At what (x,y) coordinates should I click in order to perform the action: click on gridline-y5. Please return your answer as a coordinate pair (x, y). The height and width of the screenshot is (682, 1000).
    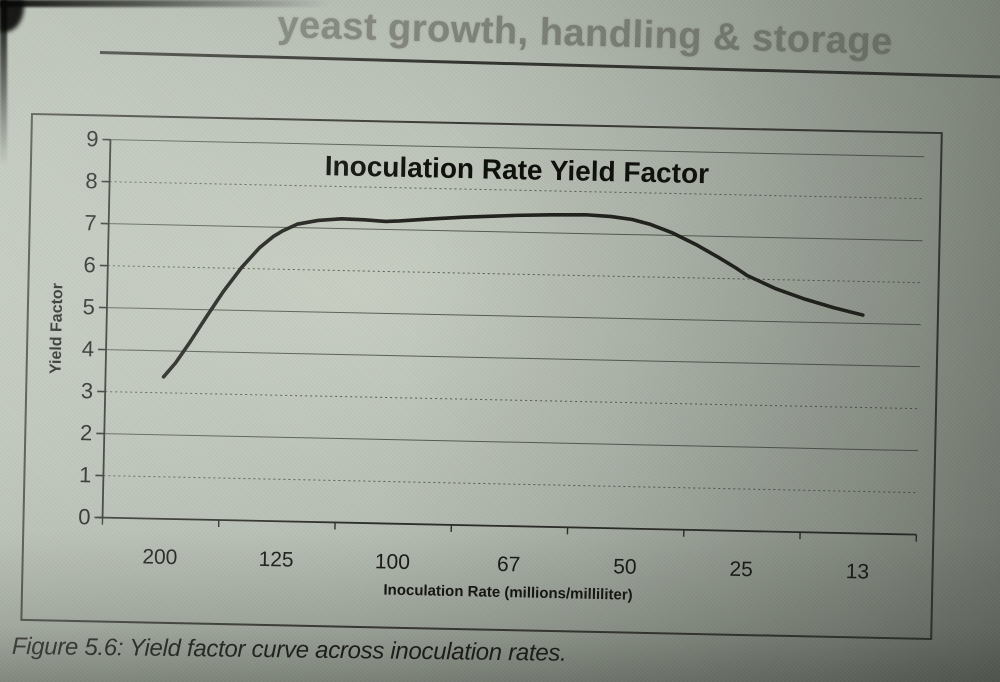
    Looking at the image, I should click on (513, 316).